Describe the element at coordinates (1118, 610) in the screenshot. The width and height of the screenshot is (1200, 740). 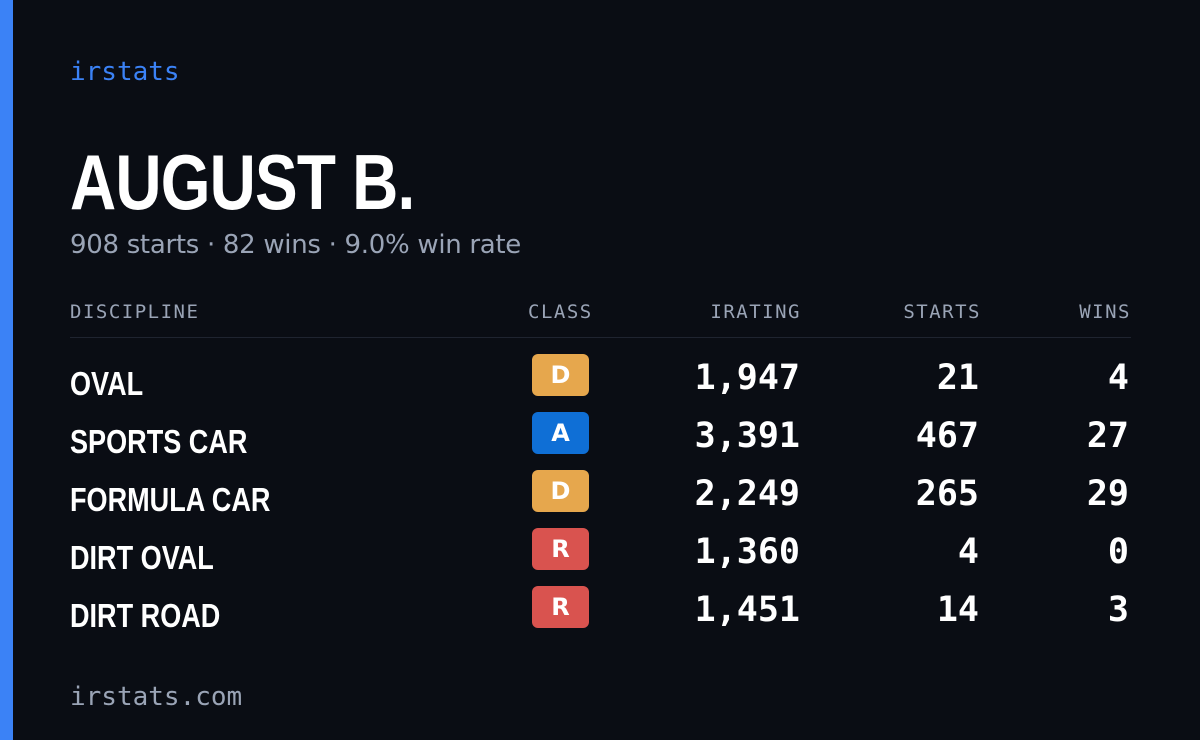
I see `wins-value: 3` at that location.